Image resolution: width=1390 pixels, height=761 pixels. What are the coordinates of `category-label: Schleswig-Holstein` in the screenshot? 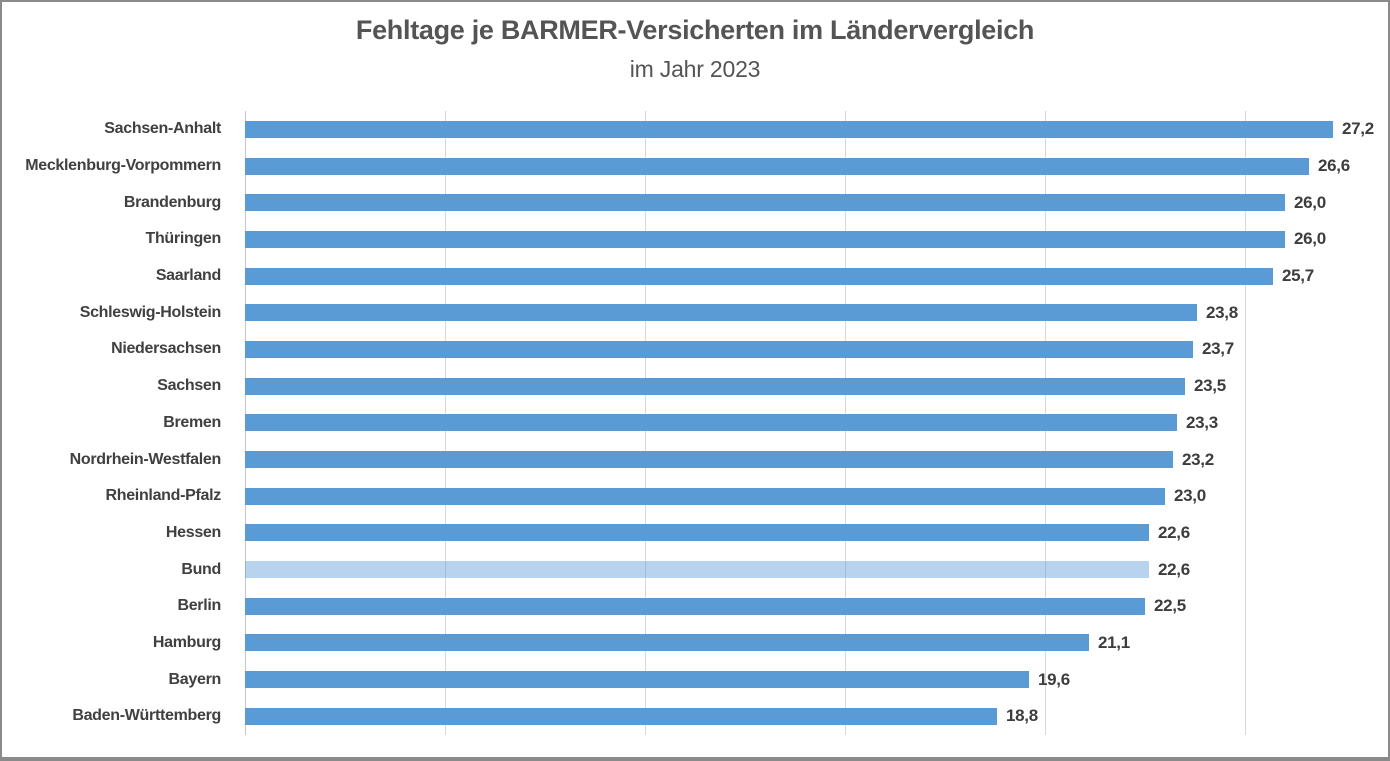 It's located at (150, 312).